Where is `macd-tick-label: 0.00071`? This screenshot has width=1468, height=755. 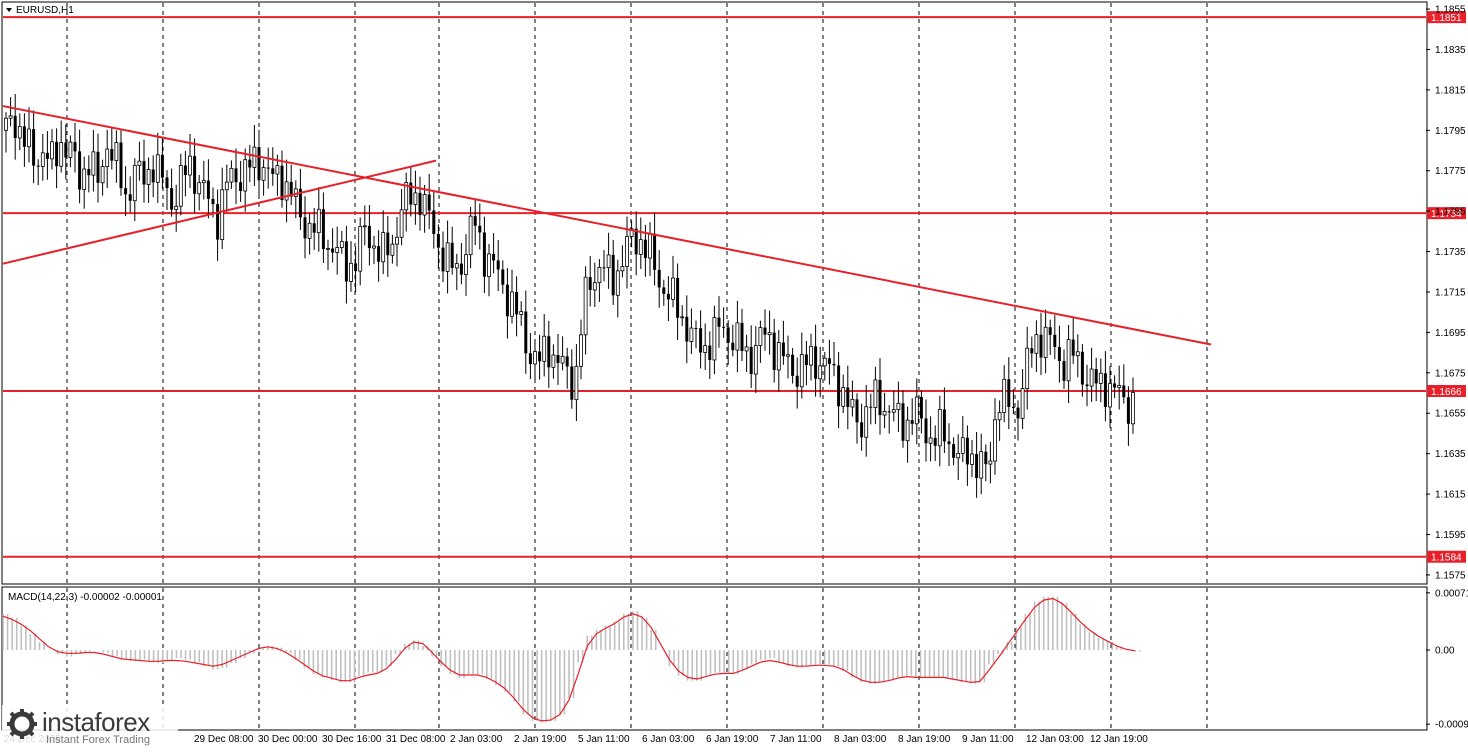
macd-tick-label: 0.00071 is located at coordinates (1451, 593).